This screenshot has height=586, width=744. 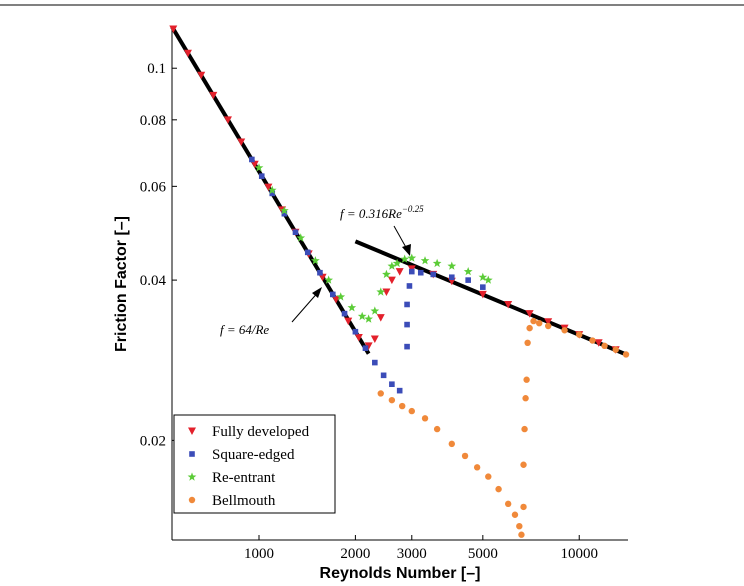 What do you see at coordinates (259, 554) in the screenshot?
I see `x-tick-label: 1000` at bounding box center [259, 554].